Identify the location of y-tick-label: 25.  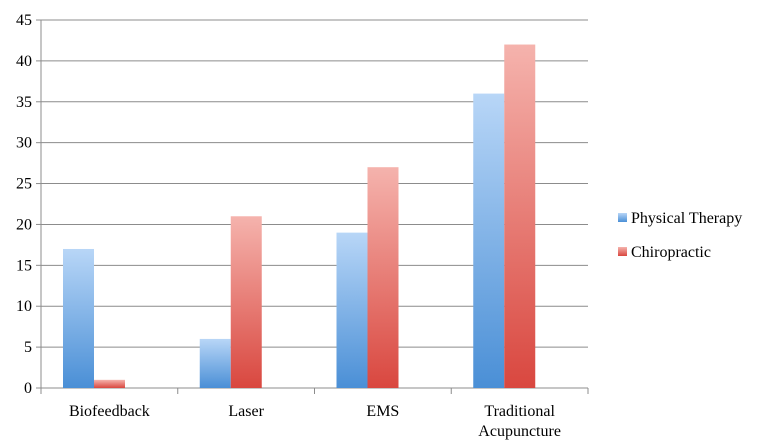
(24, 184).